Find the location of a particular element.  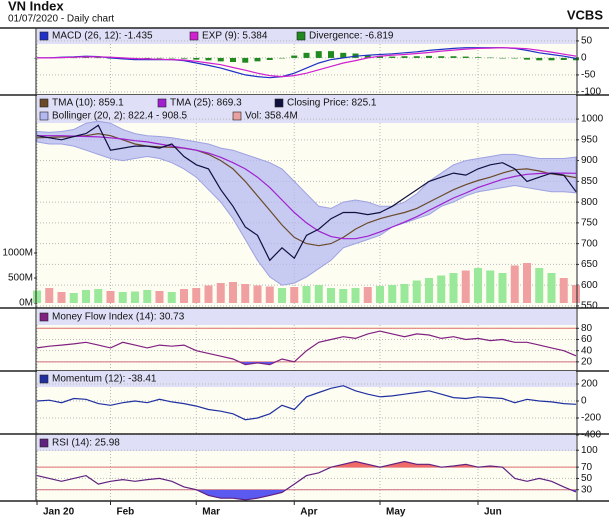

x-tick-label: Mar is located at coordinates (211, 512).